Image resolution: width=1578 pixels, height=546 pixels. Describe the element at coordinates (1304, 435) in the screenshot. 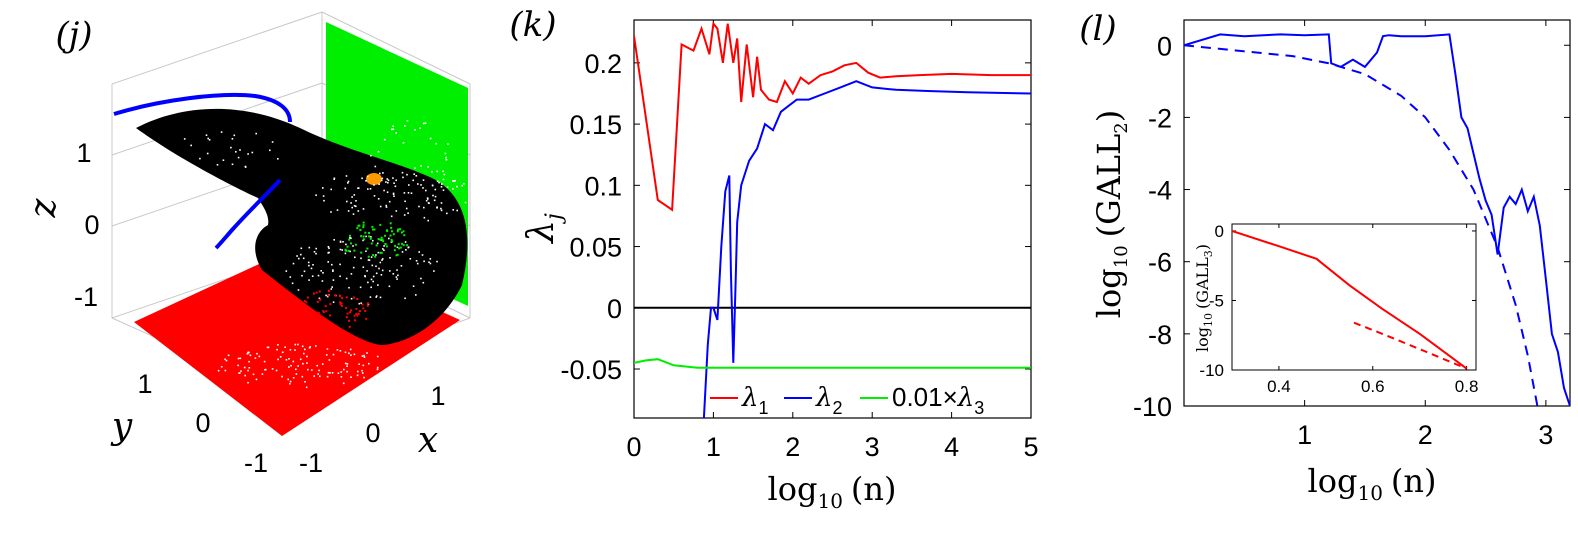

I see `x-tick-label: 1` at that location.